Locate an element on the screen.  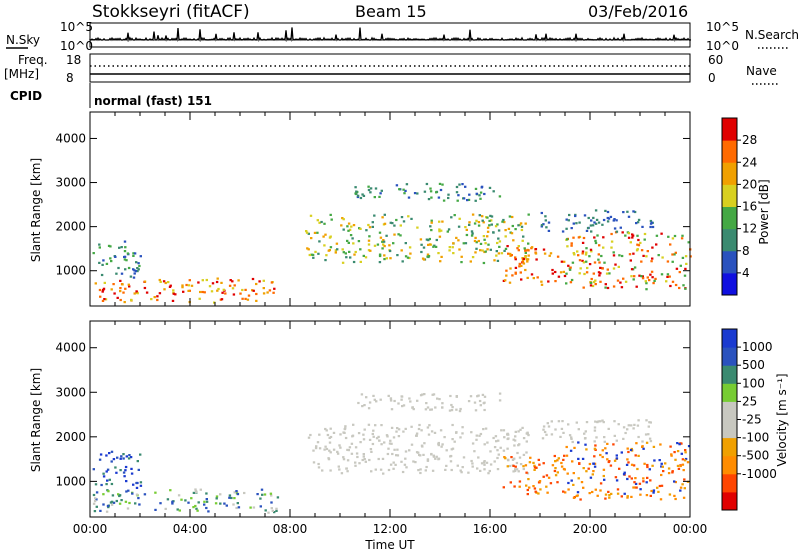
x-axis-label: Time UT is located at coordinates (389, 545).